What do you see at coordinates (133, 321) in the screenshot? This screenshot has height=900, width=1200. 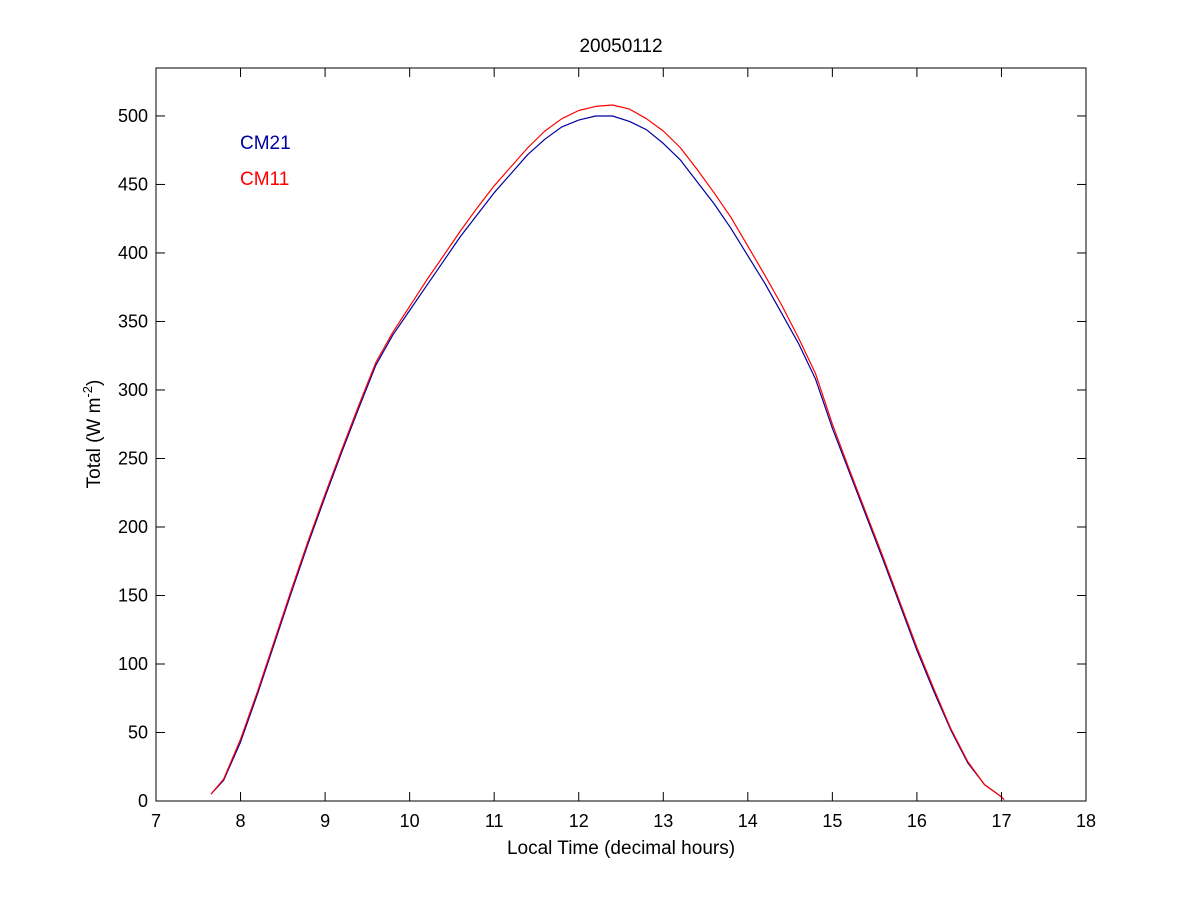 I see `y-tick-label: 350` at bounding box center [133, 321].